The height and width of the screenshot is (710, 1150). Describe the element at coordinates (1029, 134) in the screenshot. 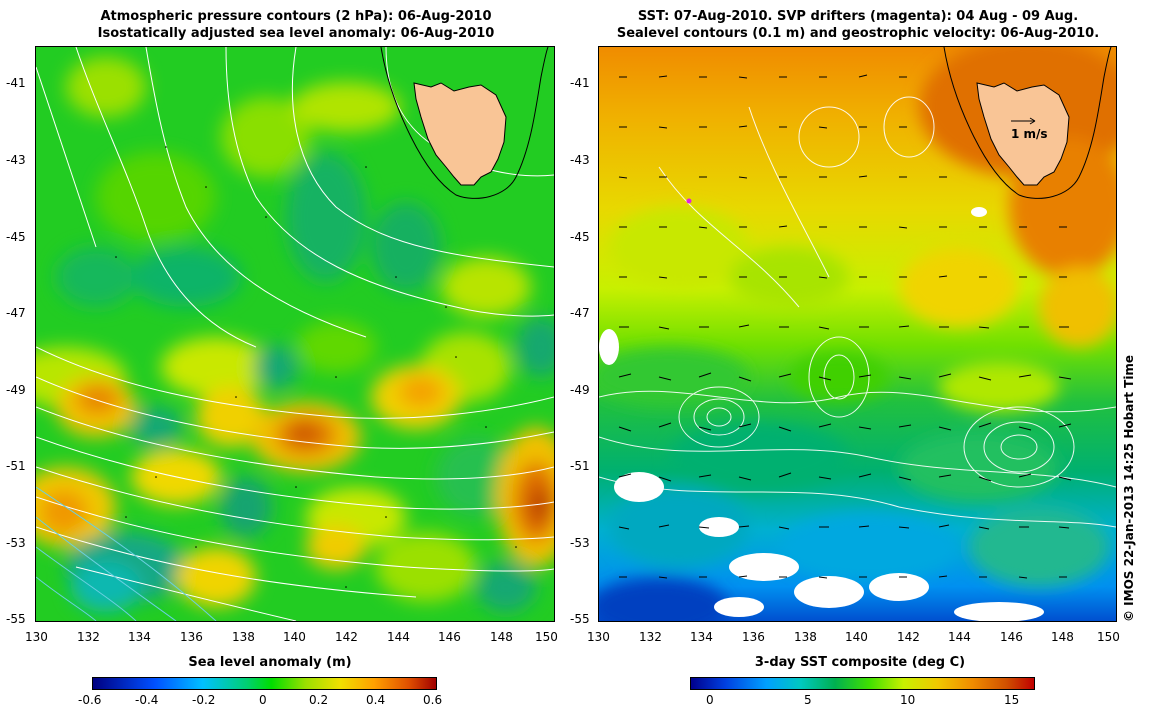

I see `velocity-scale-label: 1 m/s` at that location.